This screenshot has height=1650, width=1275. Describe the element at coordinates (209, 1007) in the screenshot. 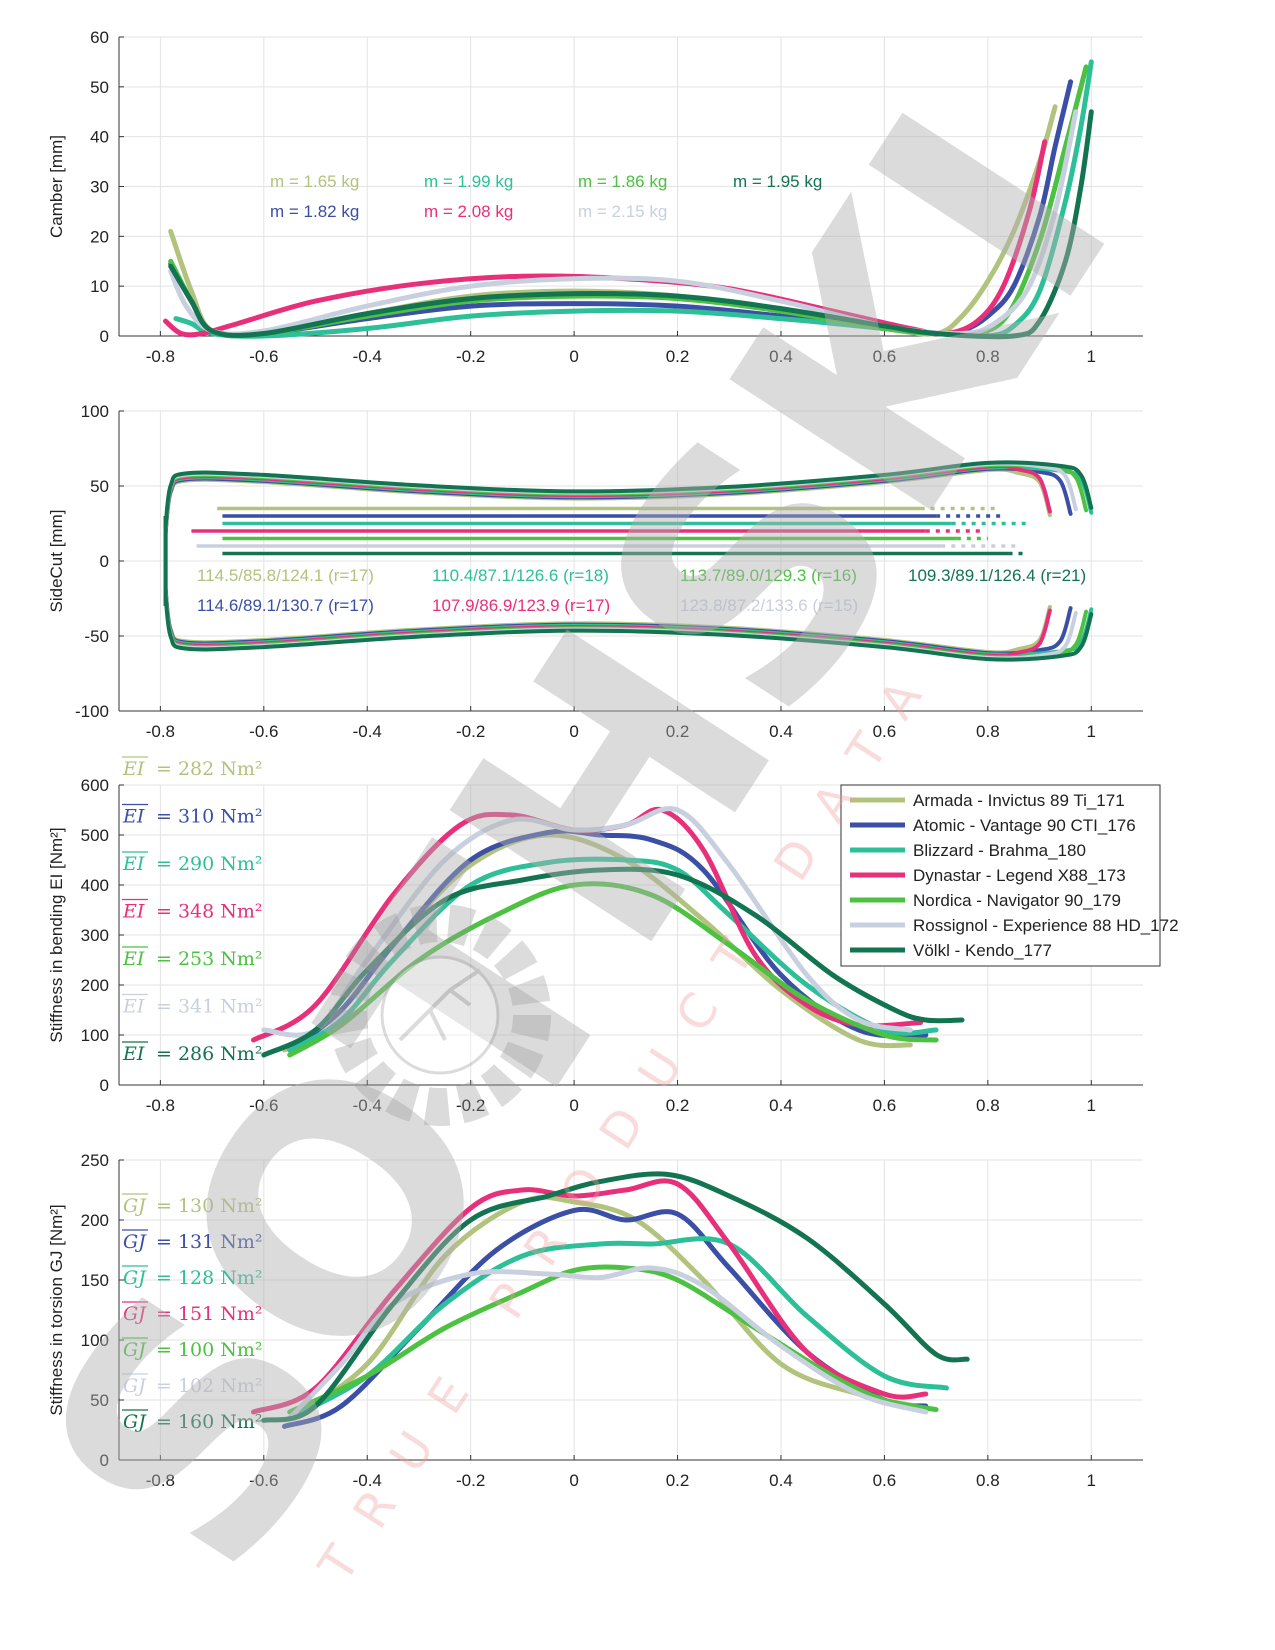

I see `average-value: = 341 Nm²` at that location.